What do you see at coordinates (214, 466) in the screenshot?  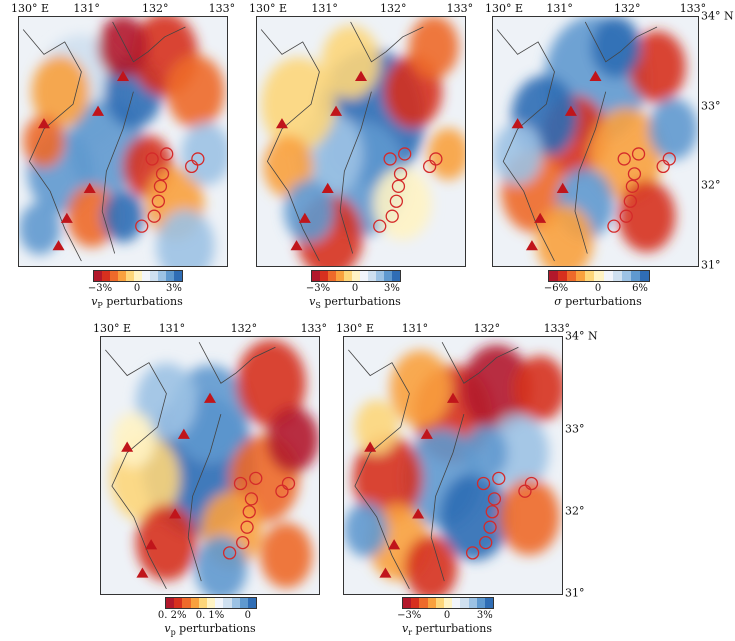 I see `perturbation-field` at bounding box center [214, 466].